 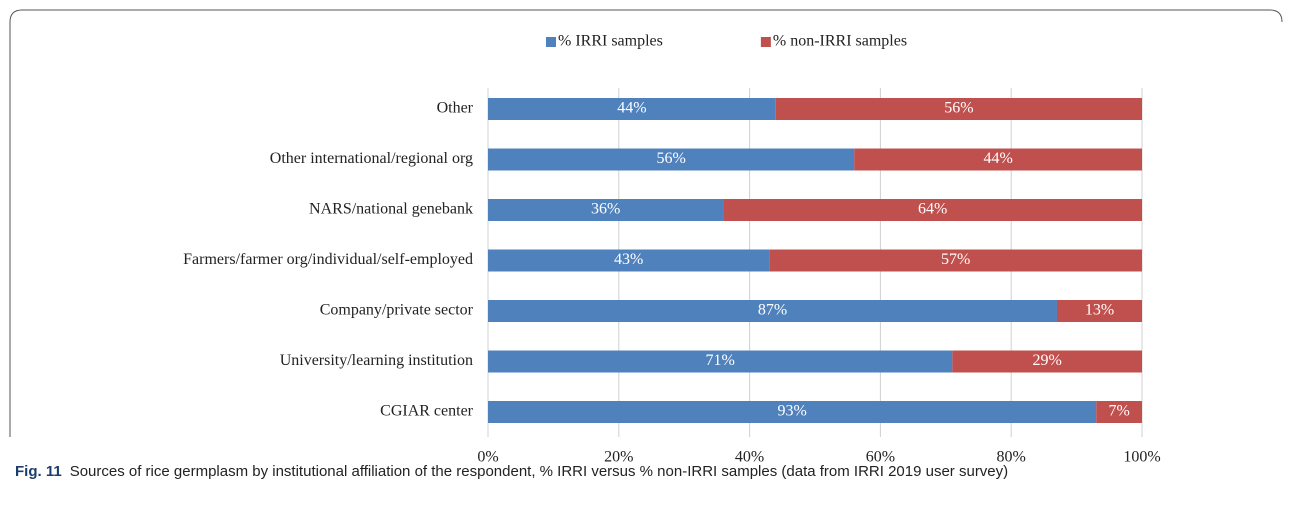 What do you see at coordinates (880, 457) in the screenshot?
I see `x-tick-label: 60%` at bounding box center [880, 457].